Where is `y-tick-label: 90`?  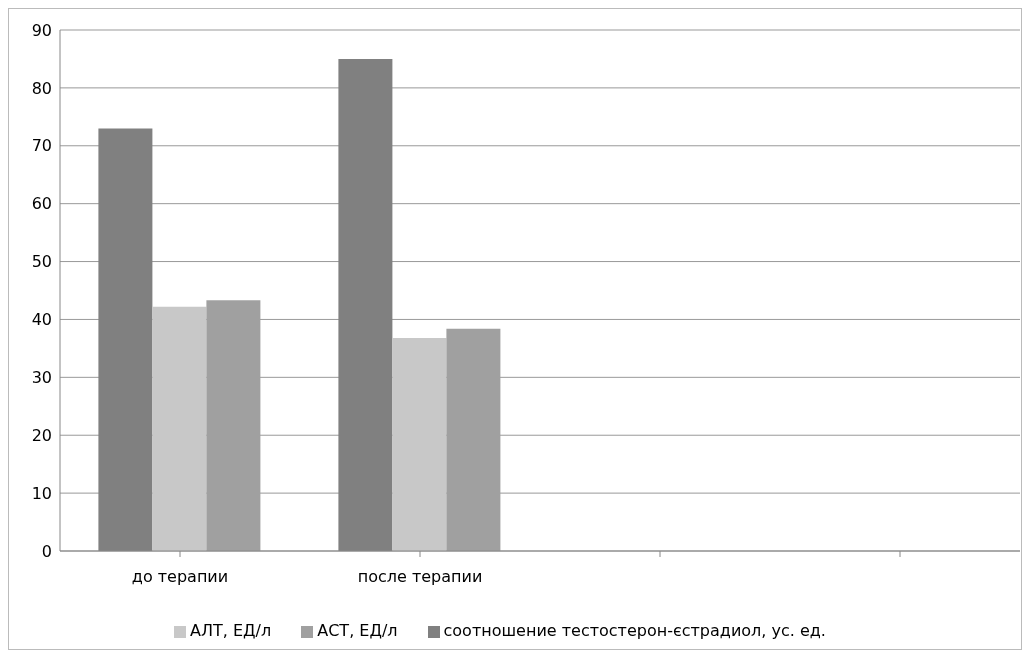 y-tick-label: 90 is located at coordinates (41, 30).